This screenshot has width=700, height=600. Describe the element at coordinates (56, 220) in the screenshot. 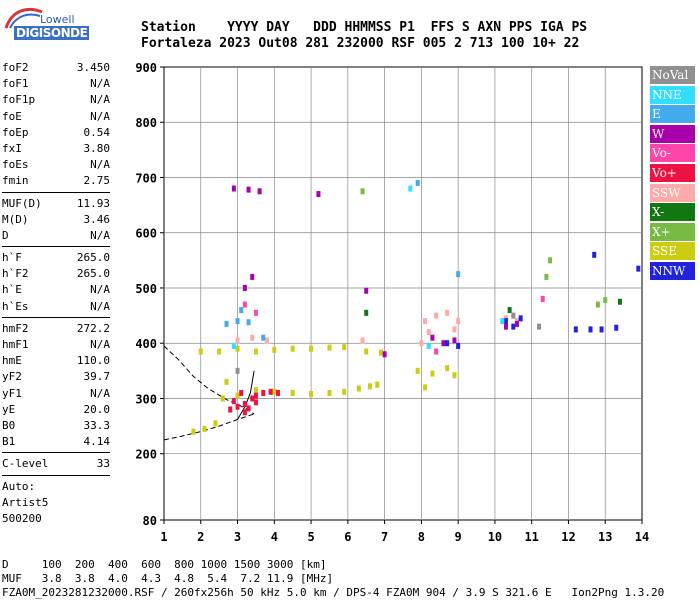

I see `param-row: M(D) 3.46` at that location.